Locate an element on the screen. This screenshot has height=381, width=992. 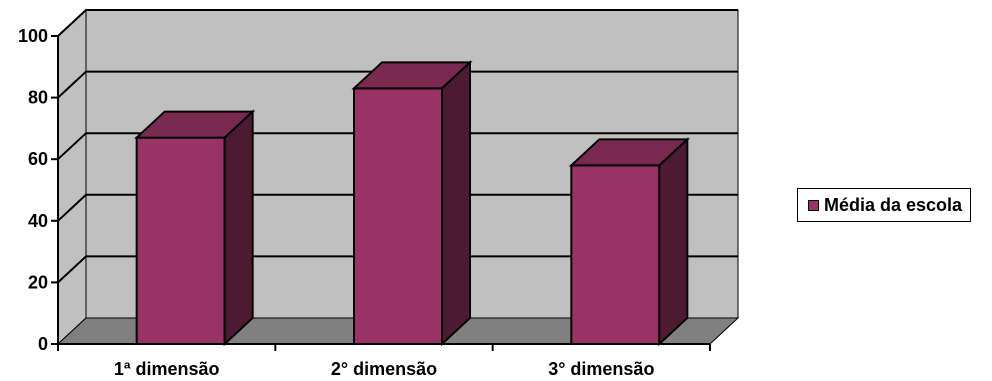
legend-label: Média da escola is located at coordinates (893, 204).